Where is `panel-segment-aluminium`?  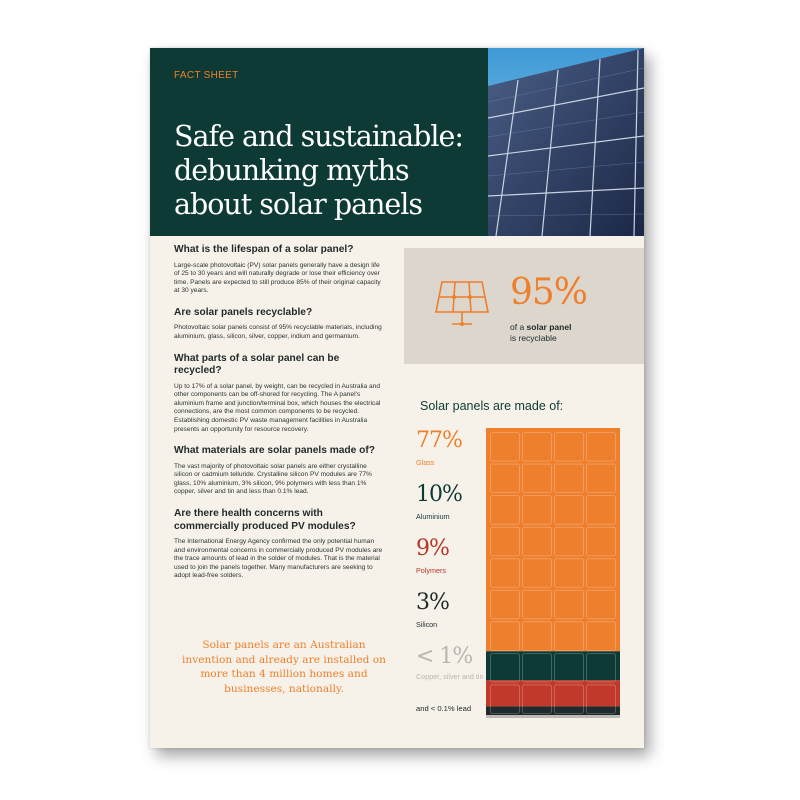
panel-segment-aluminium is located at coordinates (553, 666).